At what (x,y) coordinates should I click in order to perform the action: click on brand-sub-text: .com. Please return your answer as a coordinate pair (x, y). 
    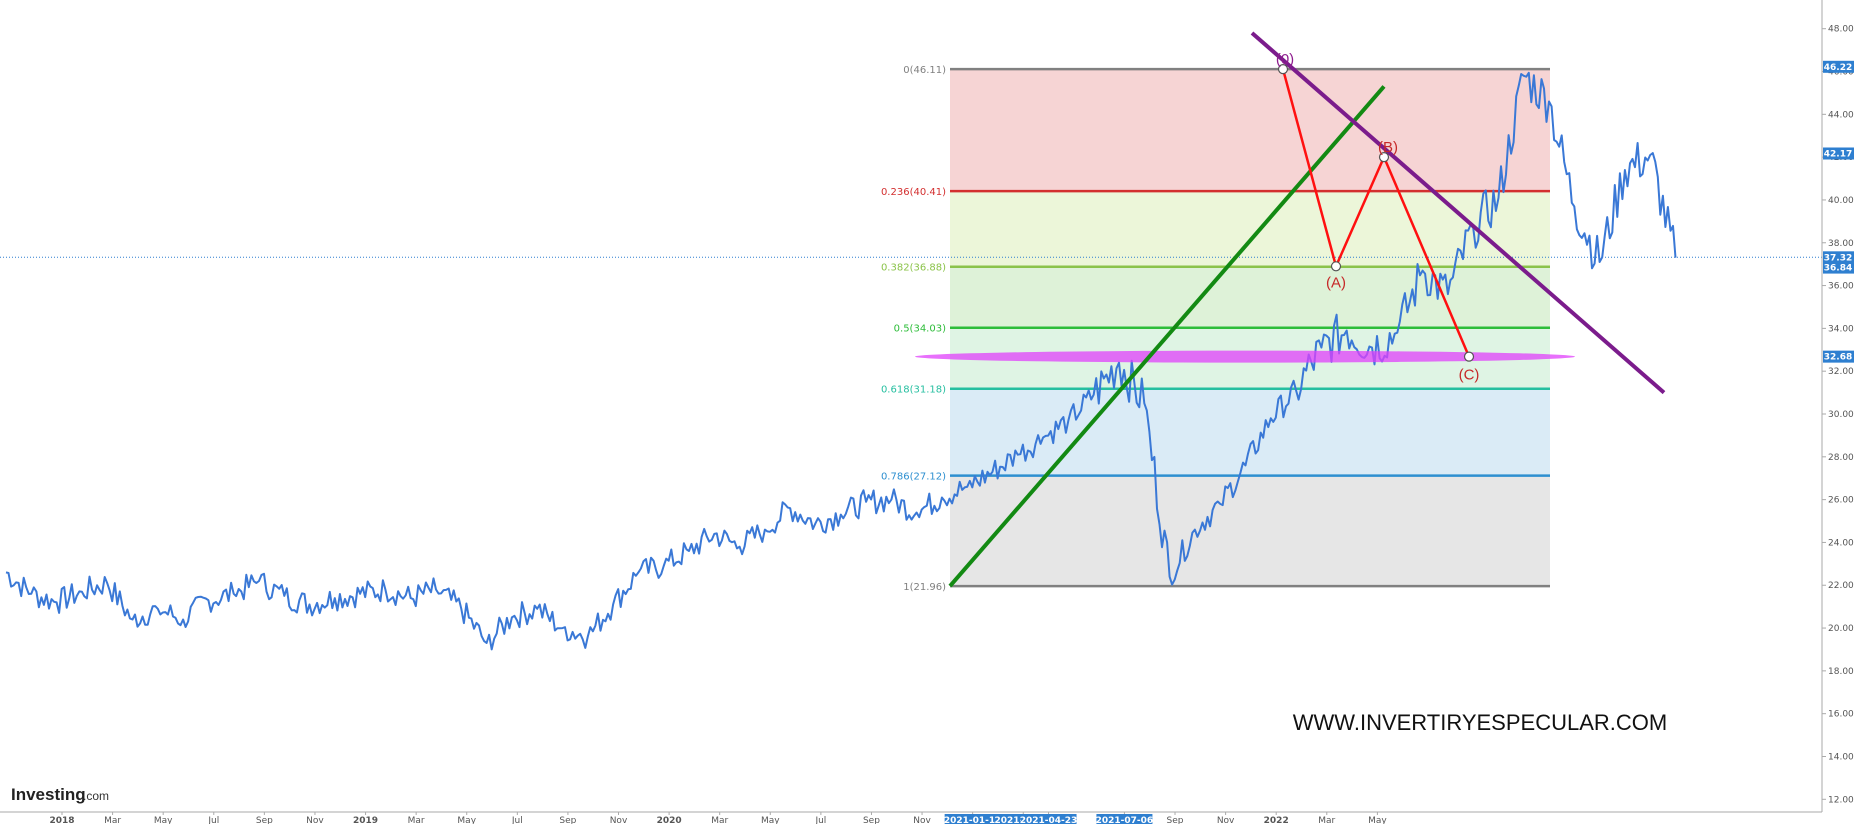
    Looking at the image, I should click on (96, 796).